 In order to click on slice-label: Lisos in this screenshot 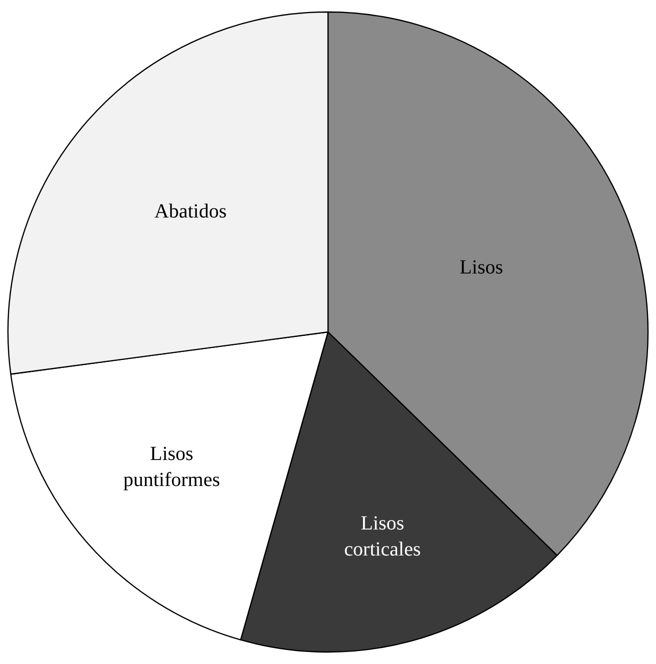, I will do `click(482, 267)`.